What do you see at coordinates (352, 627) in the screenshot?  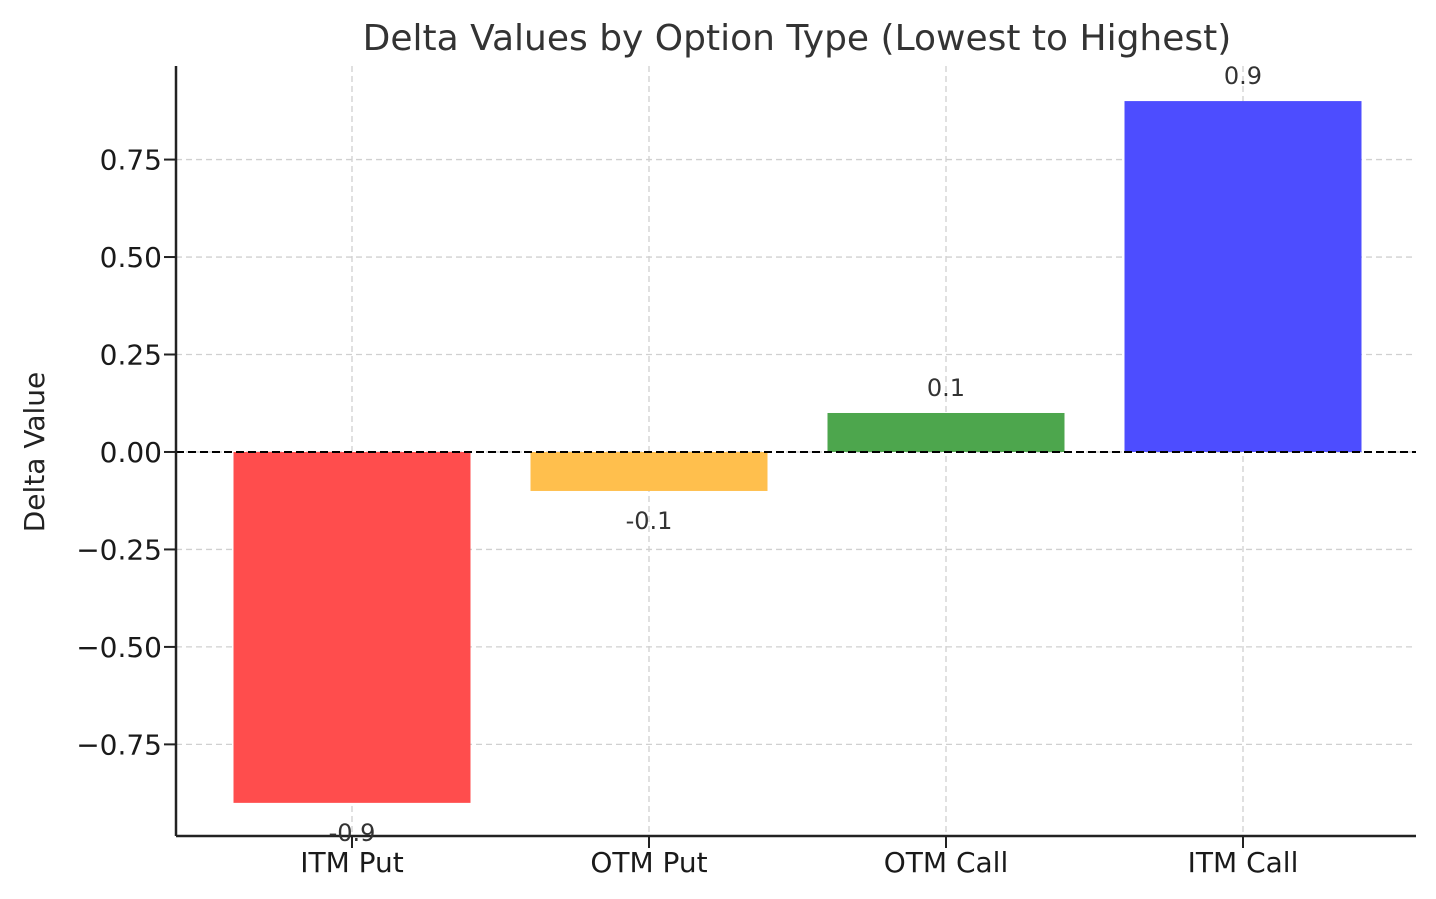 I see `bar-itm-put` at bounding box center [352, 627].